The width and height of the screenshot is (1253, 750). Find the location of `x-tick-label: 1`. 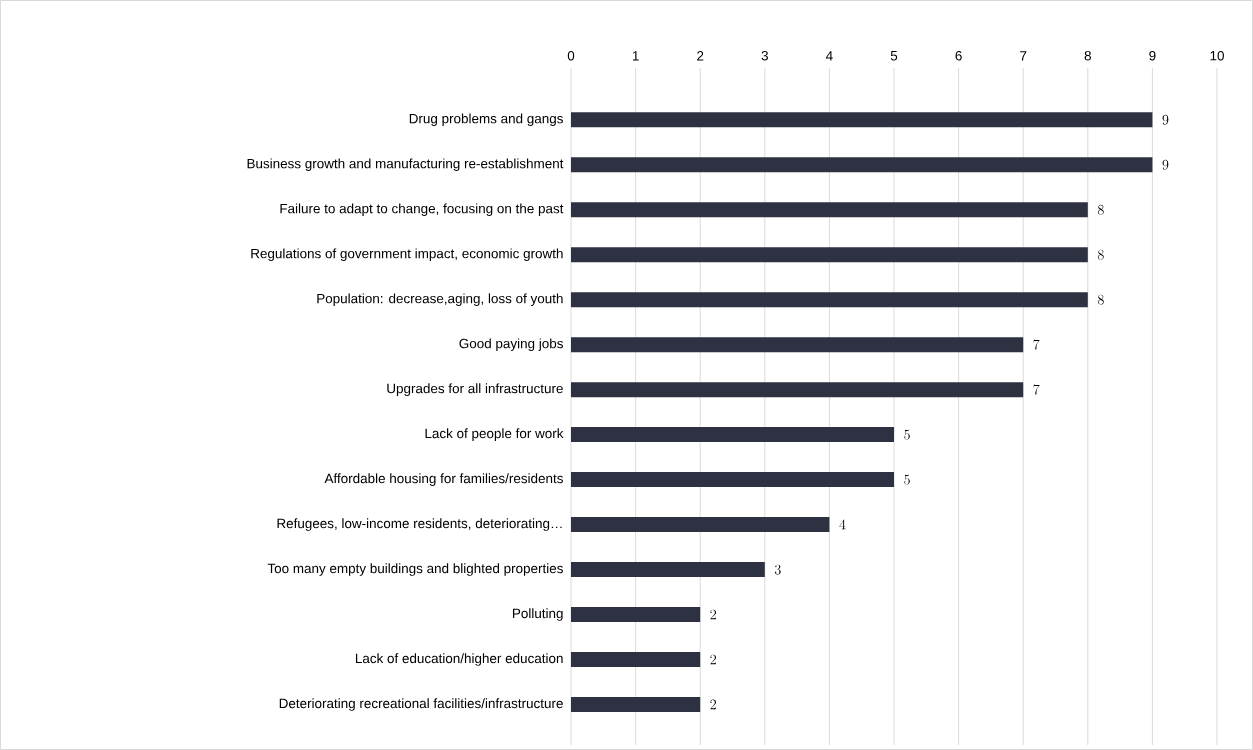

x-tick-label: 1 is located at coordinates (635, 56).